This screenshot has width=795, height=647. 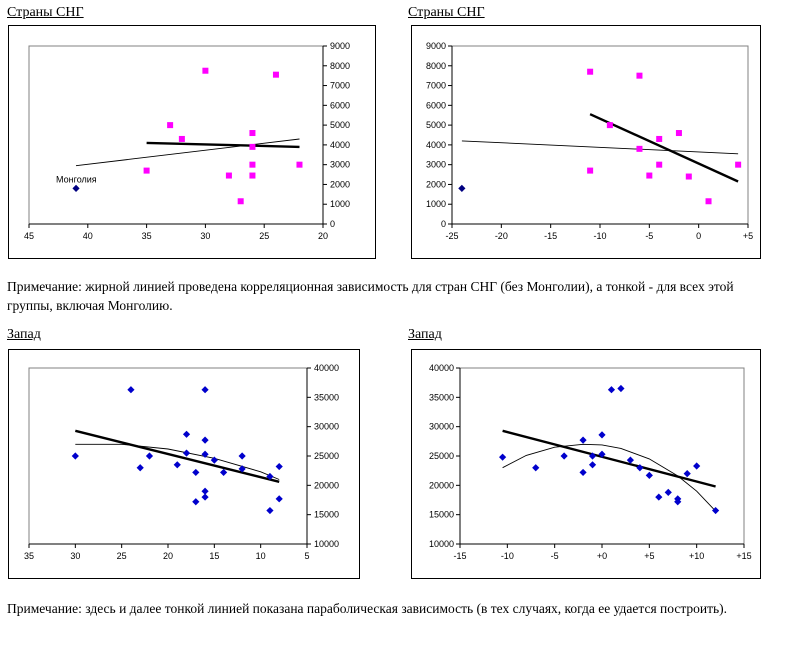 I want to click on y-tick-label: 30000, so click(x=441, y=427).